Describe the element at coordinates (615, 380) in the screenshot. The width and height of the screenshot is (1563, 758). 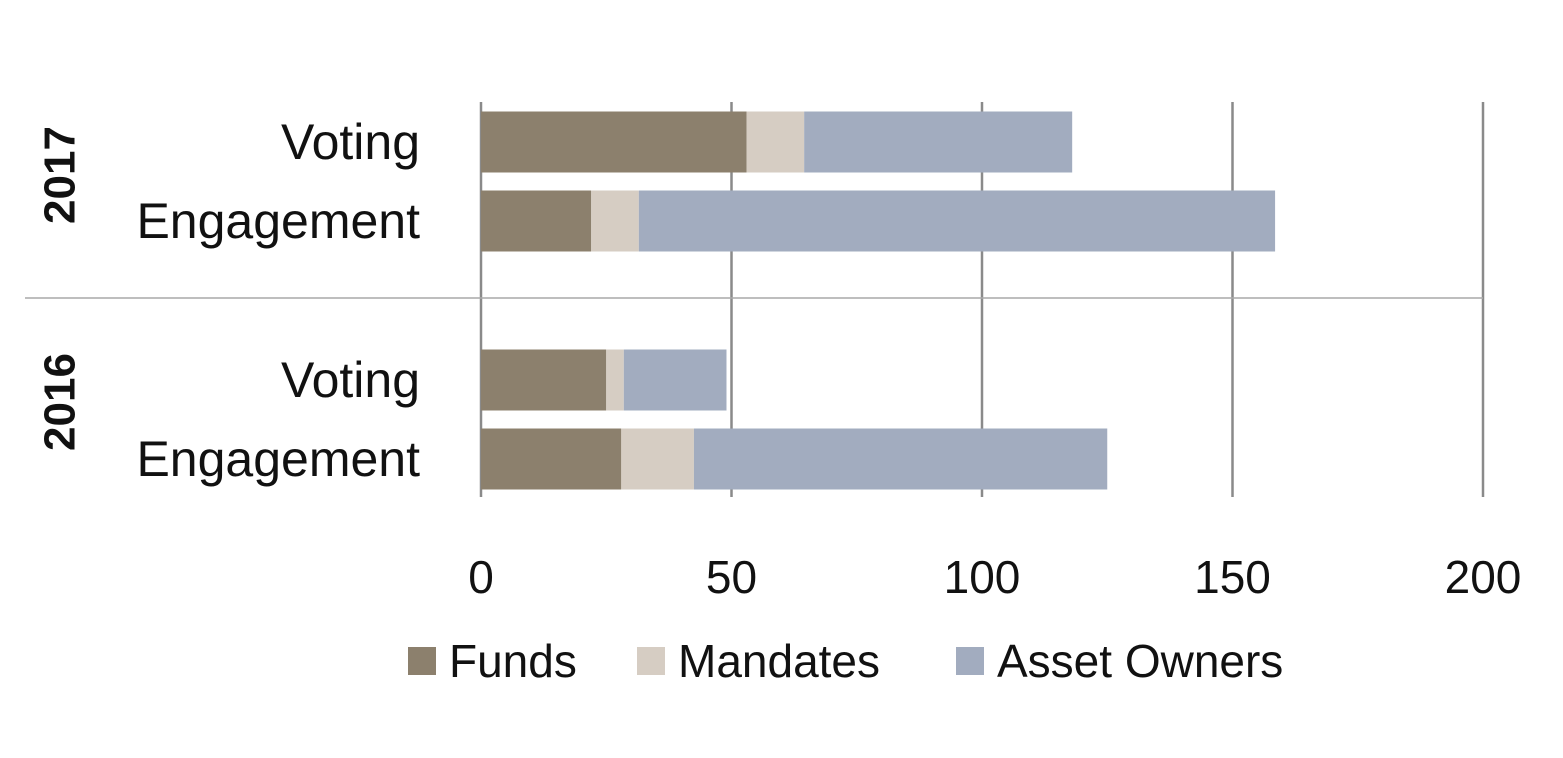
I see `bar-2016-voting-mandates` at that location.